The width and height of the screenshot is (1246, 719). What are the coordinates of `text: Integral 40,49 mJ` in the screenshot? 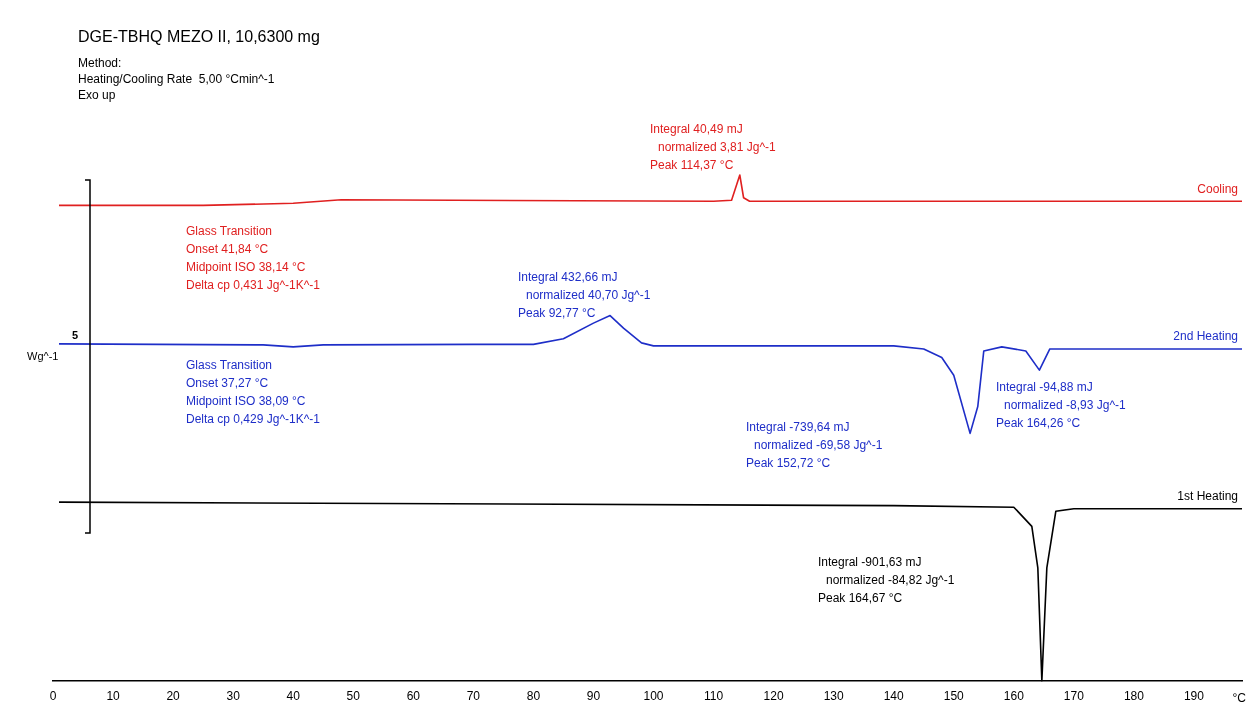 It's located at (696, 129).